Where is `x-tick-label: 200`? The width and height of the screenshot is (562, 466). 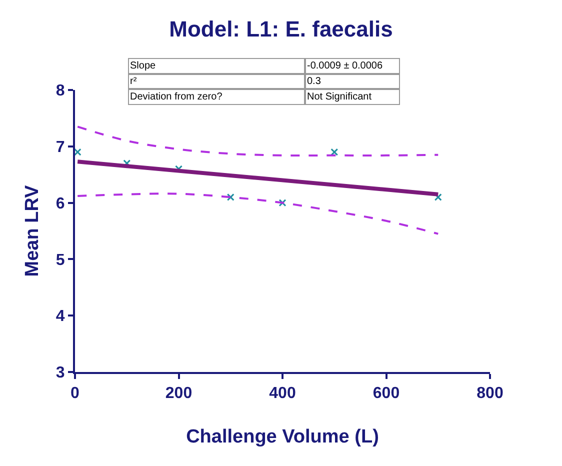 x-tick-label: 200 is located at coordinates (178, 393).